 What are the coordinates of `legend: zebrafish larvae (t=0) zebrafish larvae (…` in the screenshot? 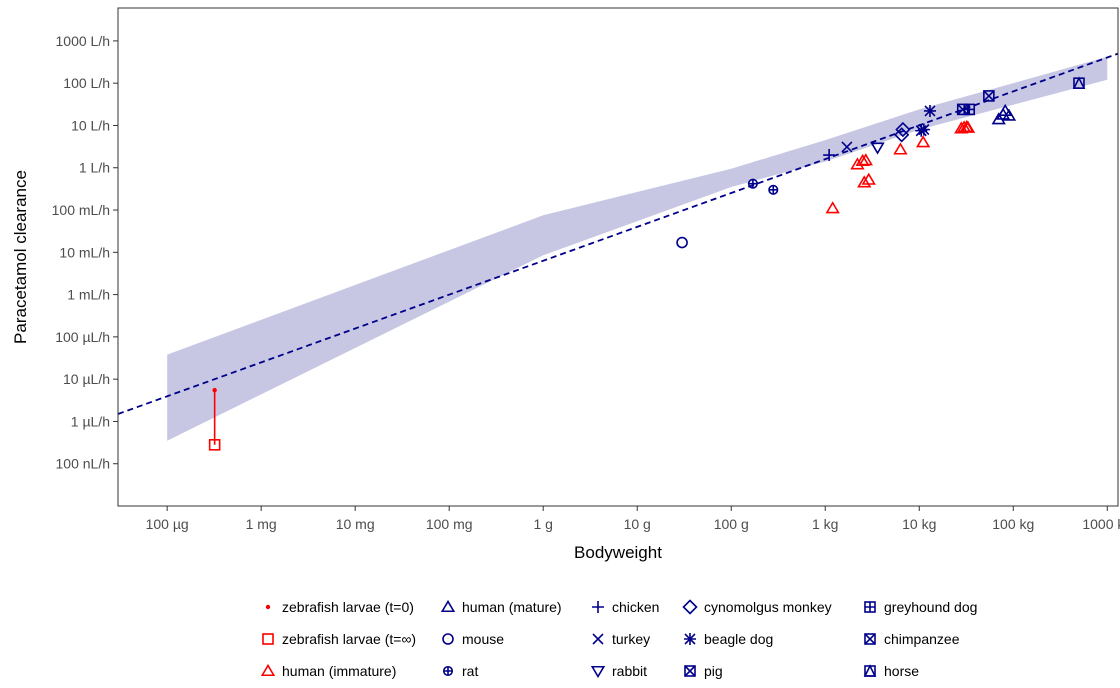 It's located at (618, 639).